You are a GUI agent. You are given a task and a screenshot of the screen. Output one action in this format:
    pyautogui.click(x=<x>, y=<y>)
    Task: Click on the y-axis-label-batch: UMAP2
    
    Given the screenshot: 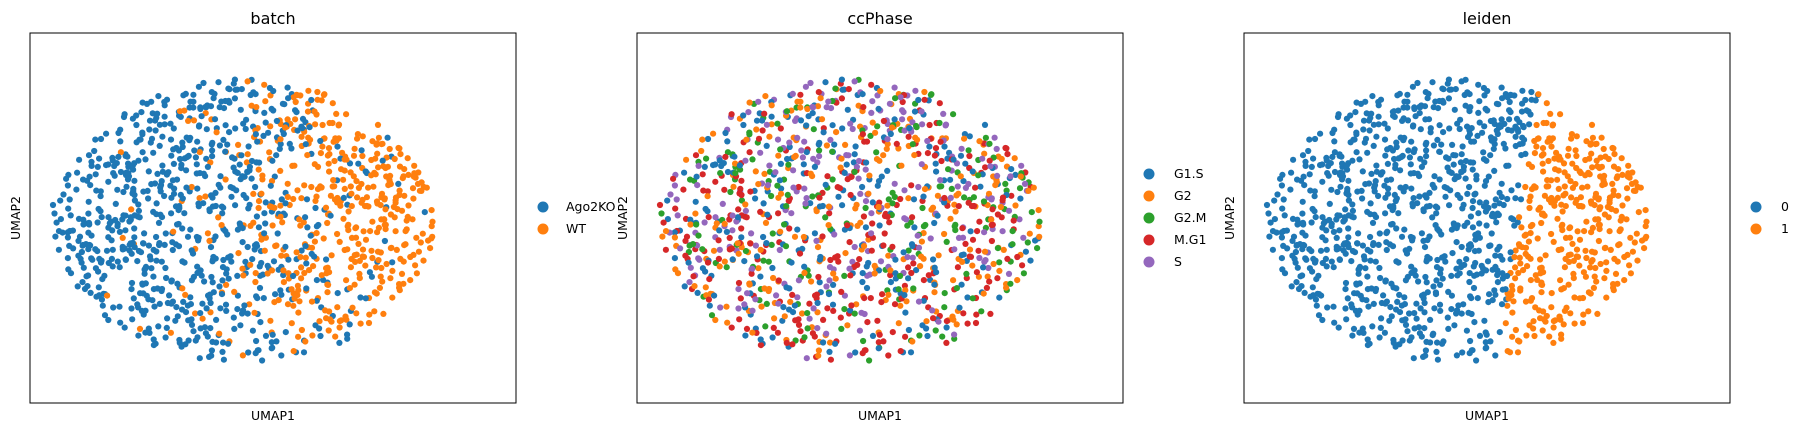 What is the action you would take?
    pyautogui.click(x=15, y=218)
    